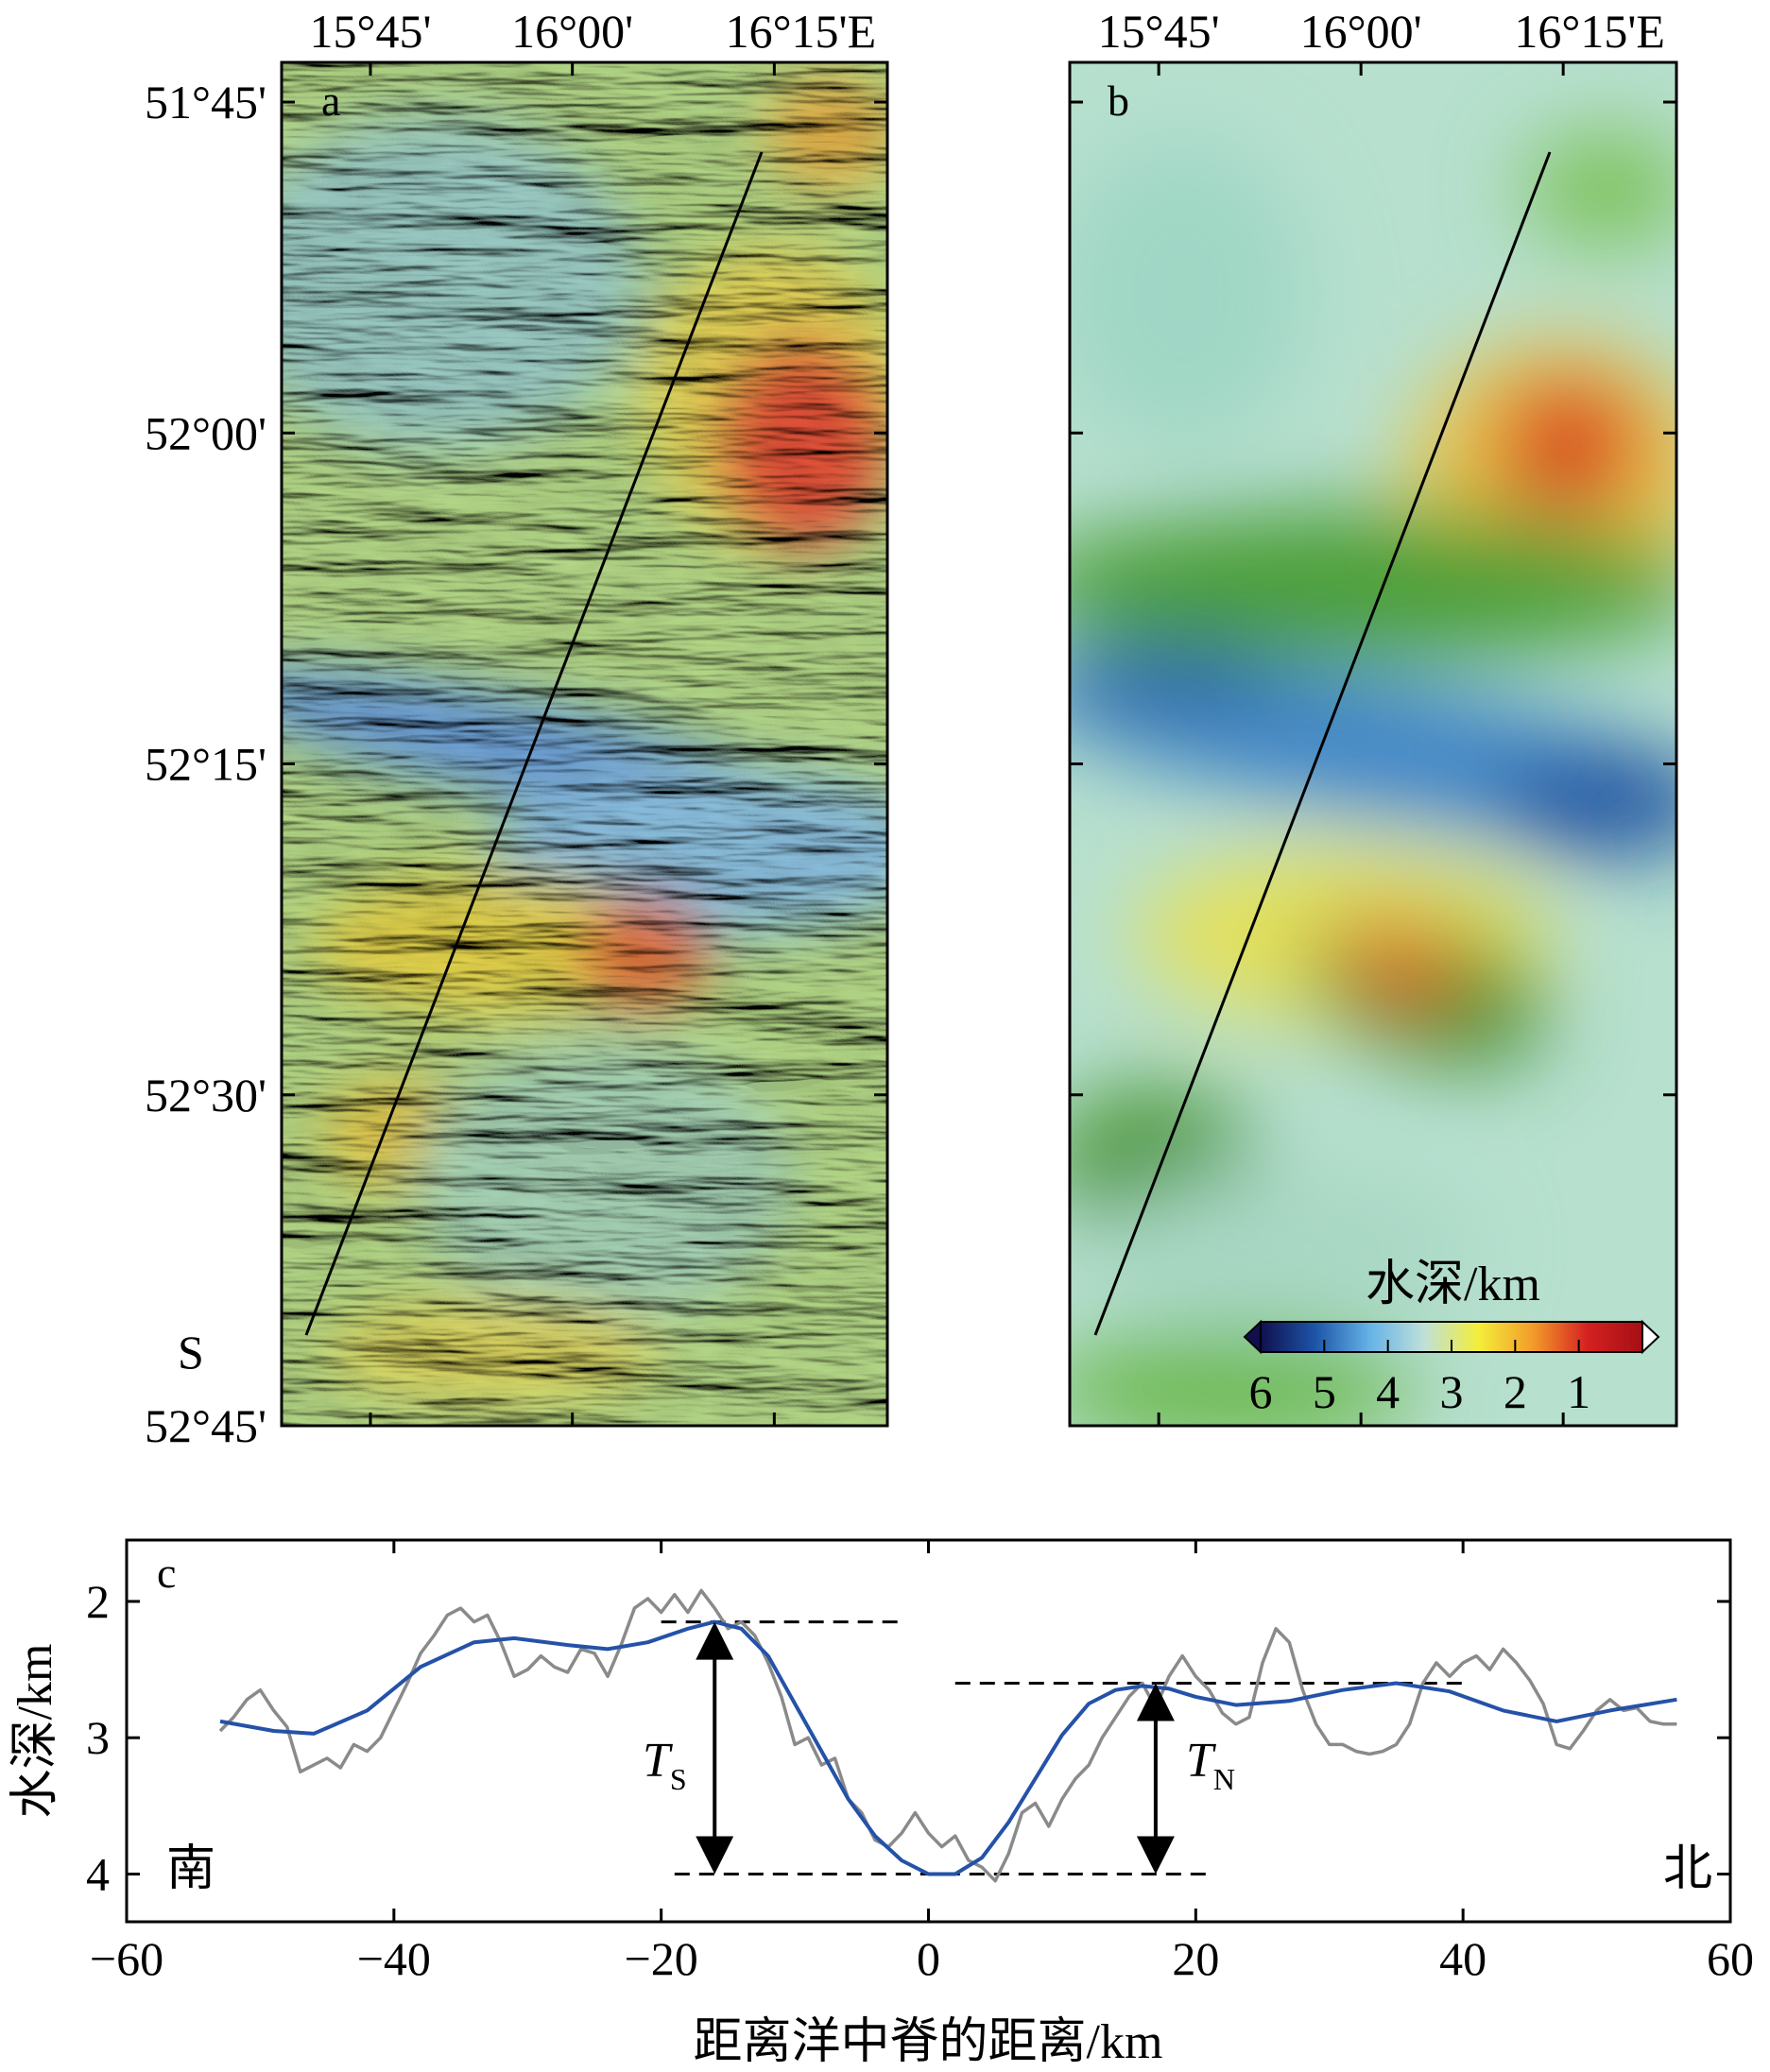 The height and width of the screenshot is (2072, 1770). What do you see at coordinates (191, 1352) in the screenshot?
I see `profile-label-s: S` at bounding box center [191, 1352].